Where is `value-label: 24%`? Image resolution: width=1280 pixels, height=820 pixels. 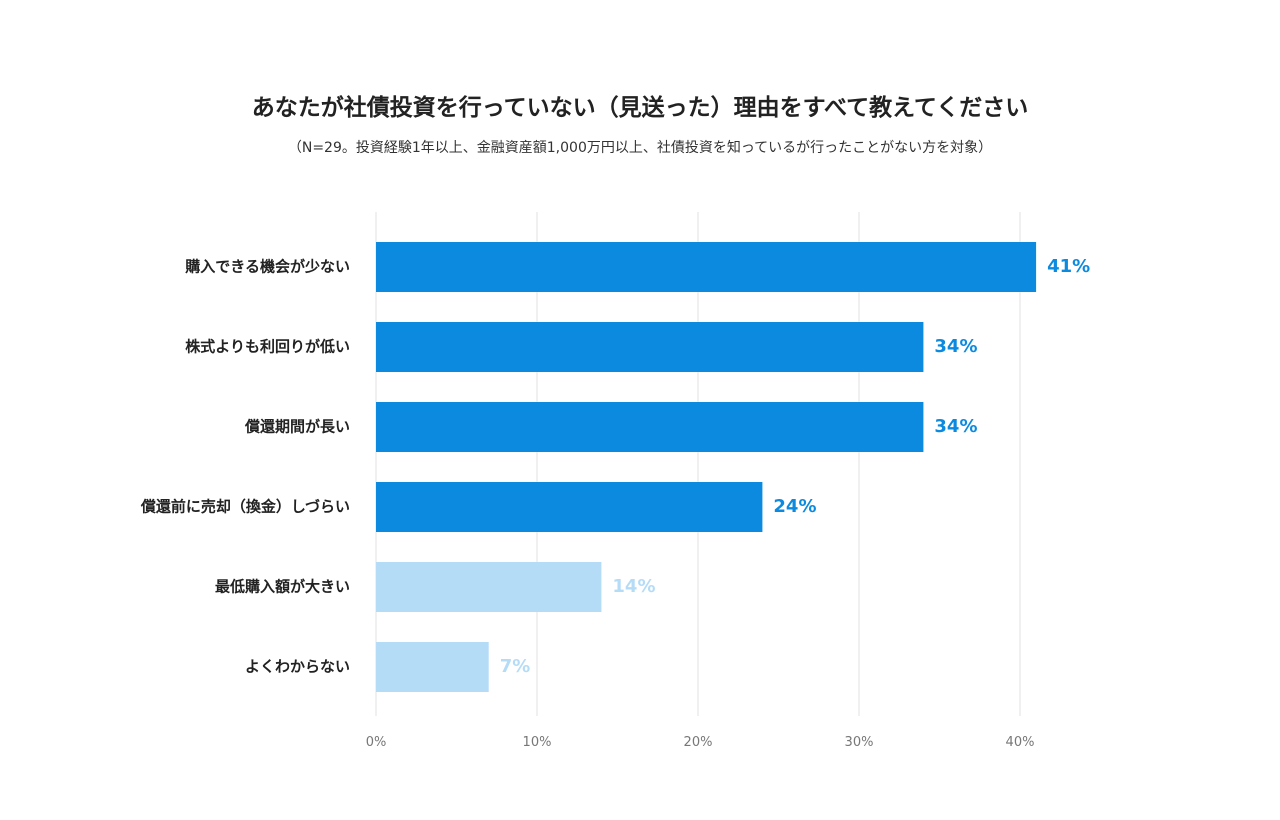
value-label: 24% is located at coordinates (794, 506).